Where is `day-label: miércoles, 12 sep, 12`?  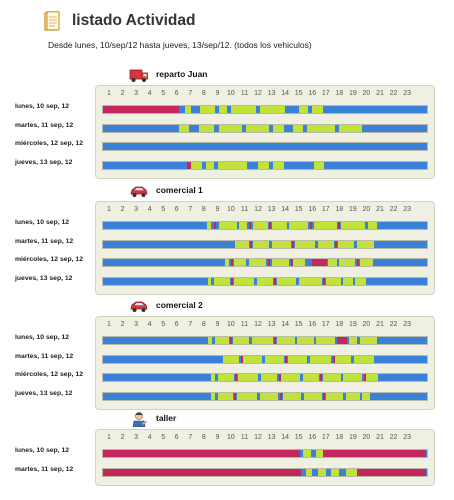 day-label: miércoles, 12 sep, 12 is located at coordinates (49, 259).